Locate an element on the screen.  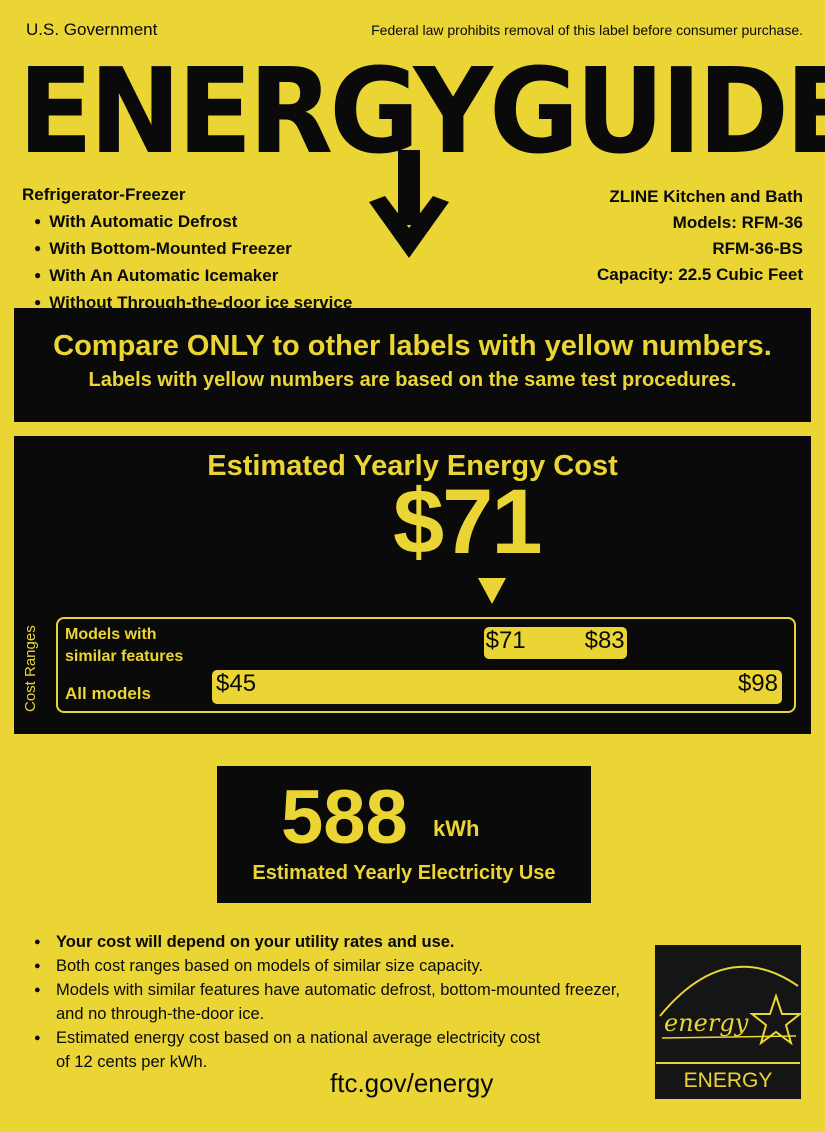
feature-item: With Automatic Defrost is located at coordinates (187, 221).